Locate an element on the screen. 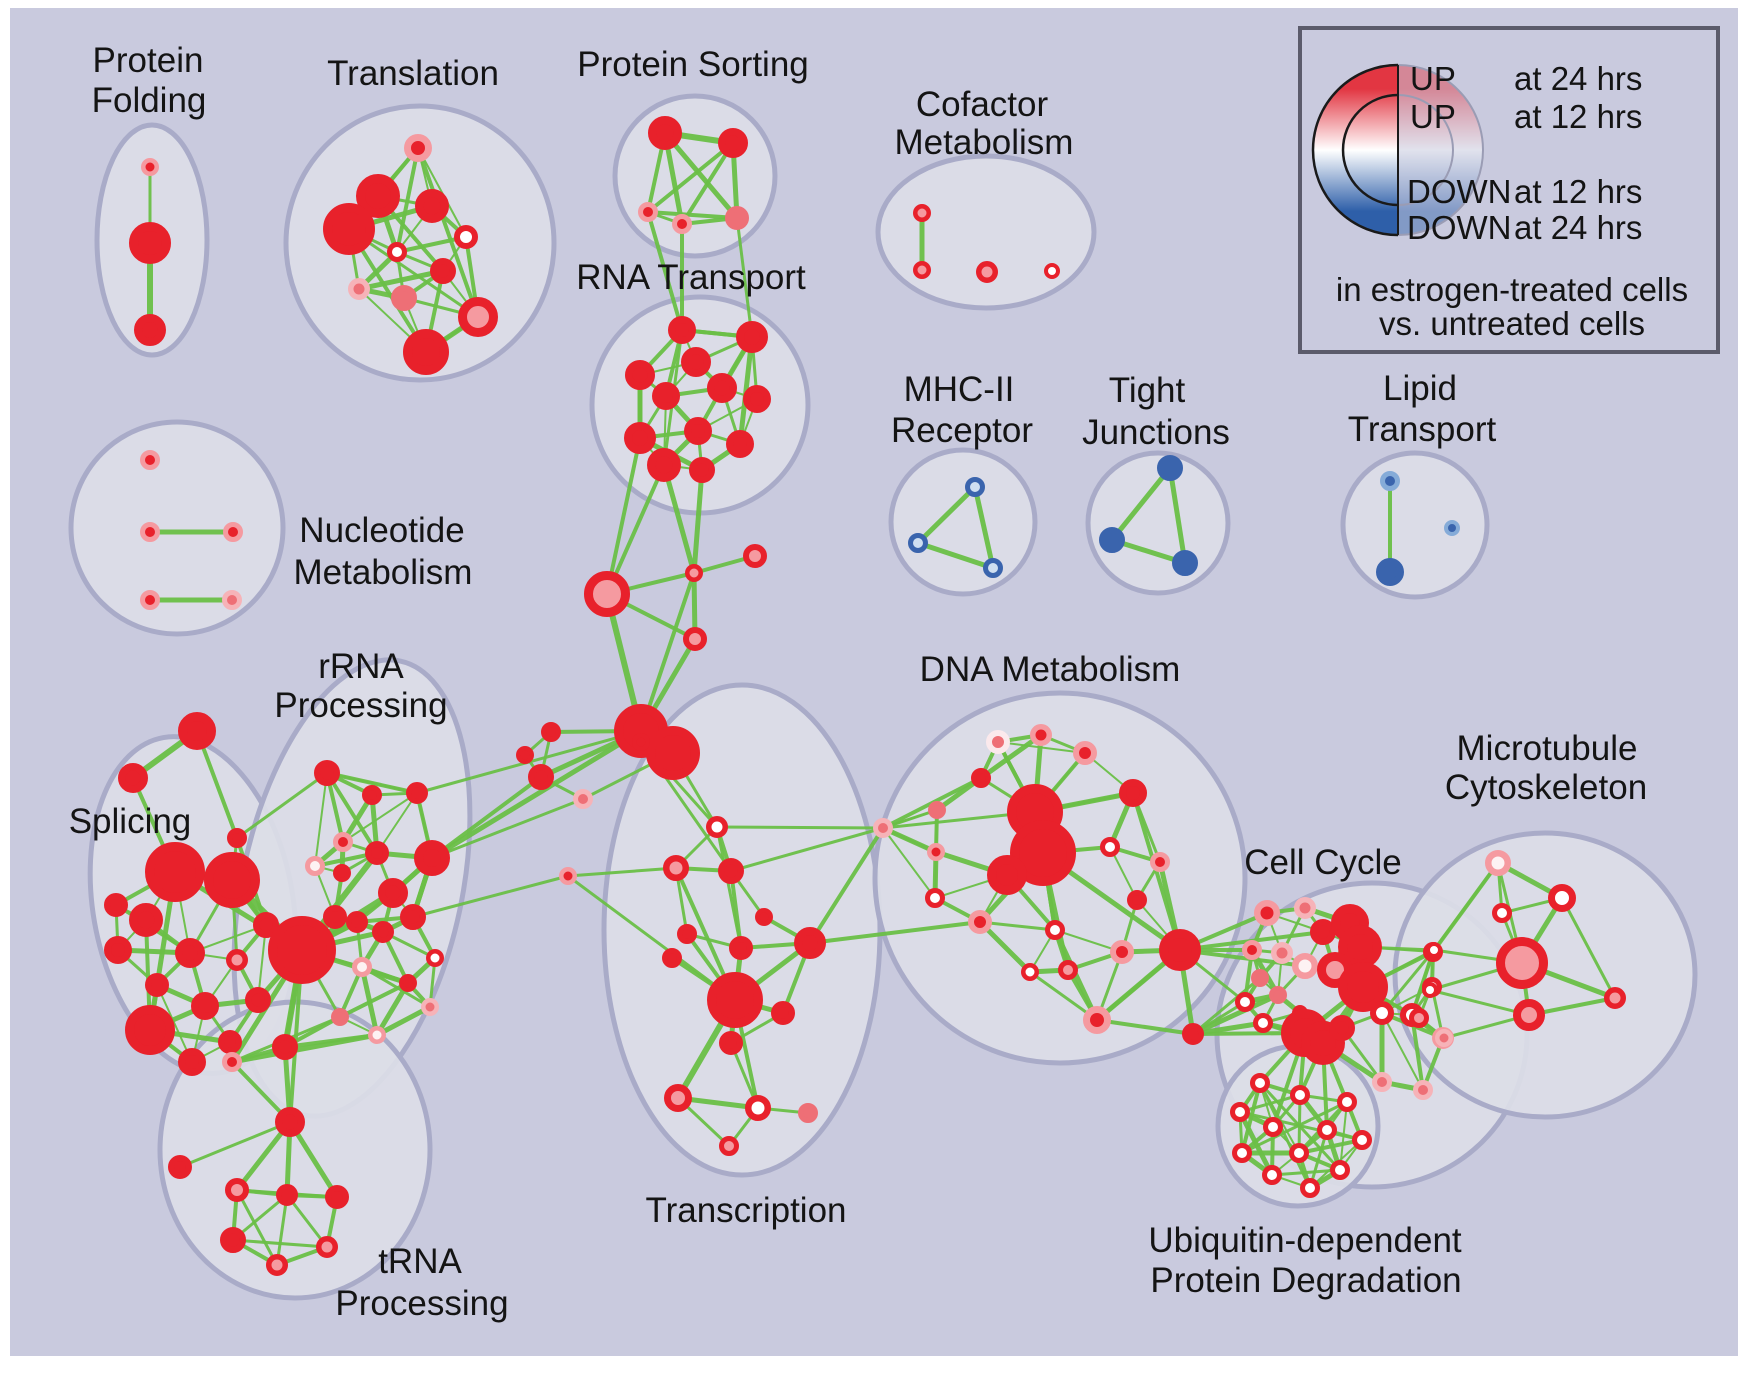 This screenshot has height=1376, width=1750. cluster-label-tight: Tight is located at coordinates (1147, 390).